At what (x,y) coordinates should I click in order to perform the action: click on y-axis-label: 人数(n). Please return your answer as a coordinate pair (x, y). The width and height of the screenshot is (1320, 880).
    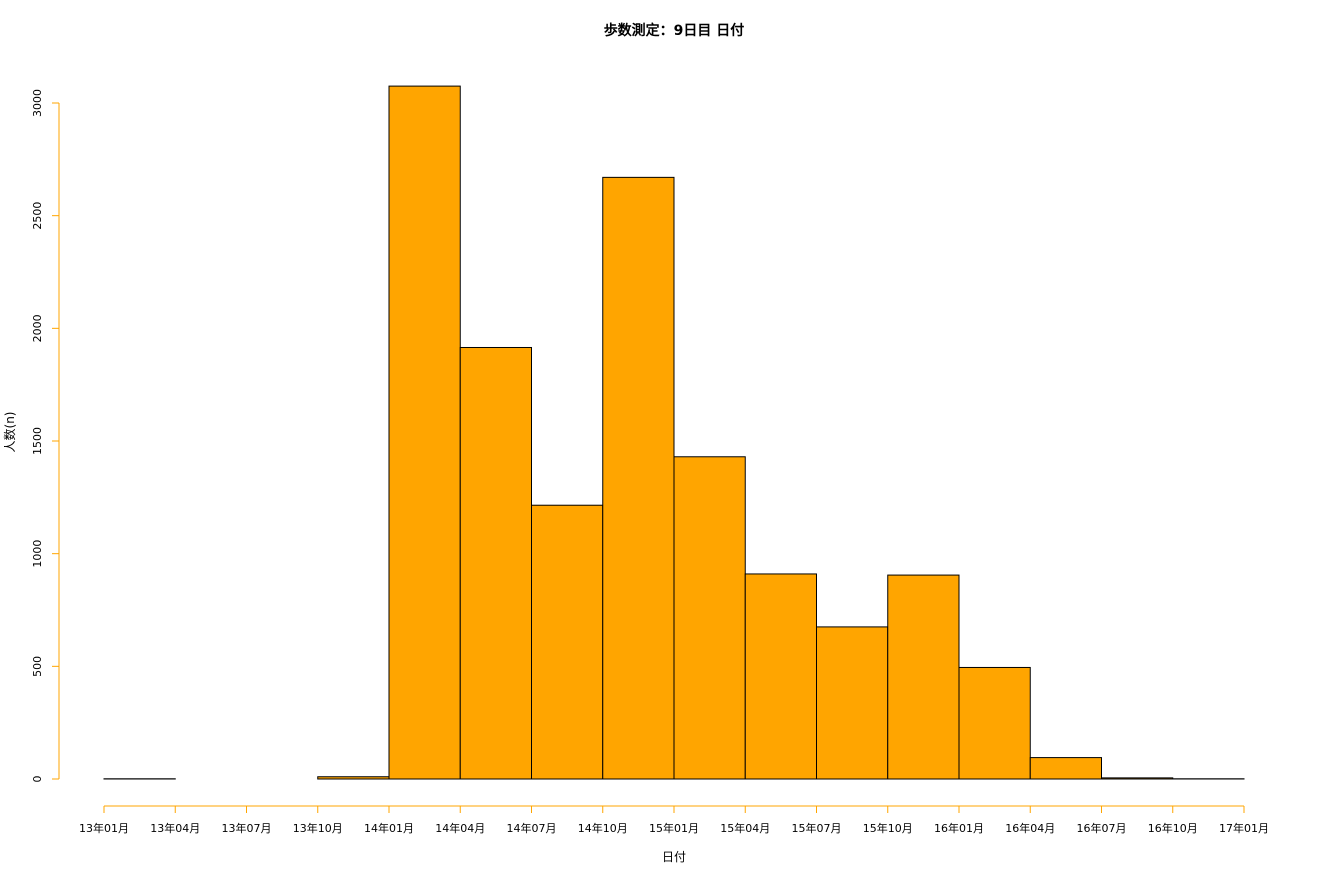
    Looking at the image, I should click on (9, 432).